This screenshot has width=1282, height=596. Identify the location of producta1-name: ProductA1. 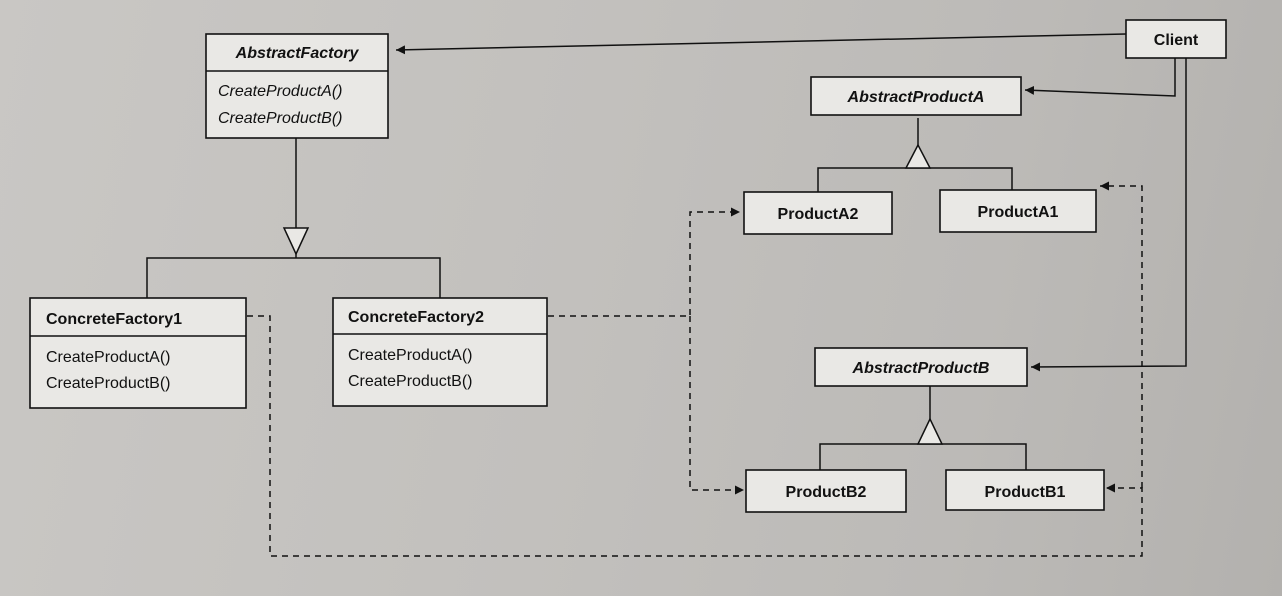
(1018, 212).